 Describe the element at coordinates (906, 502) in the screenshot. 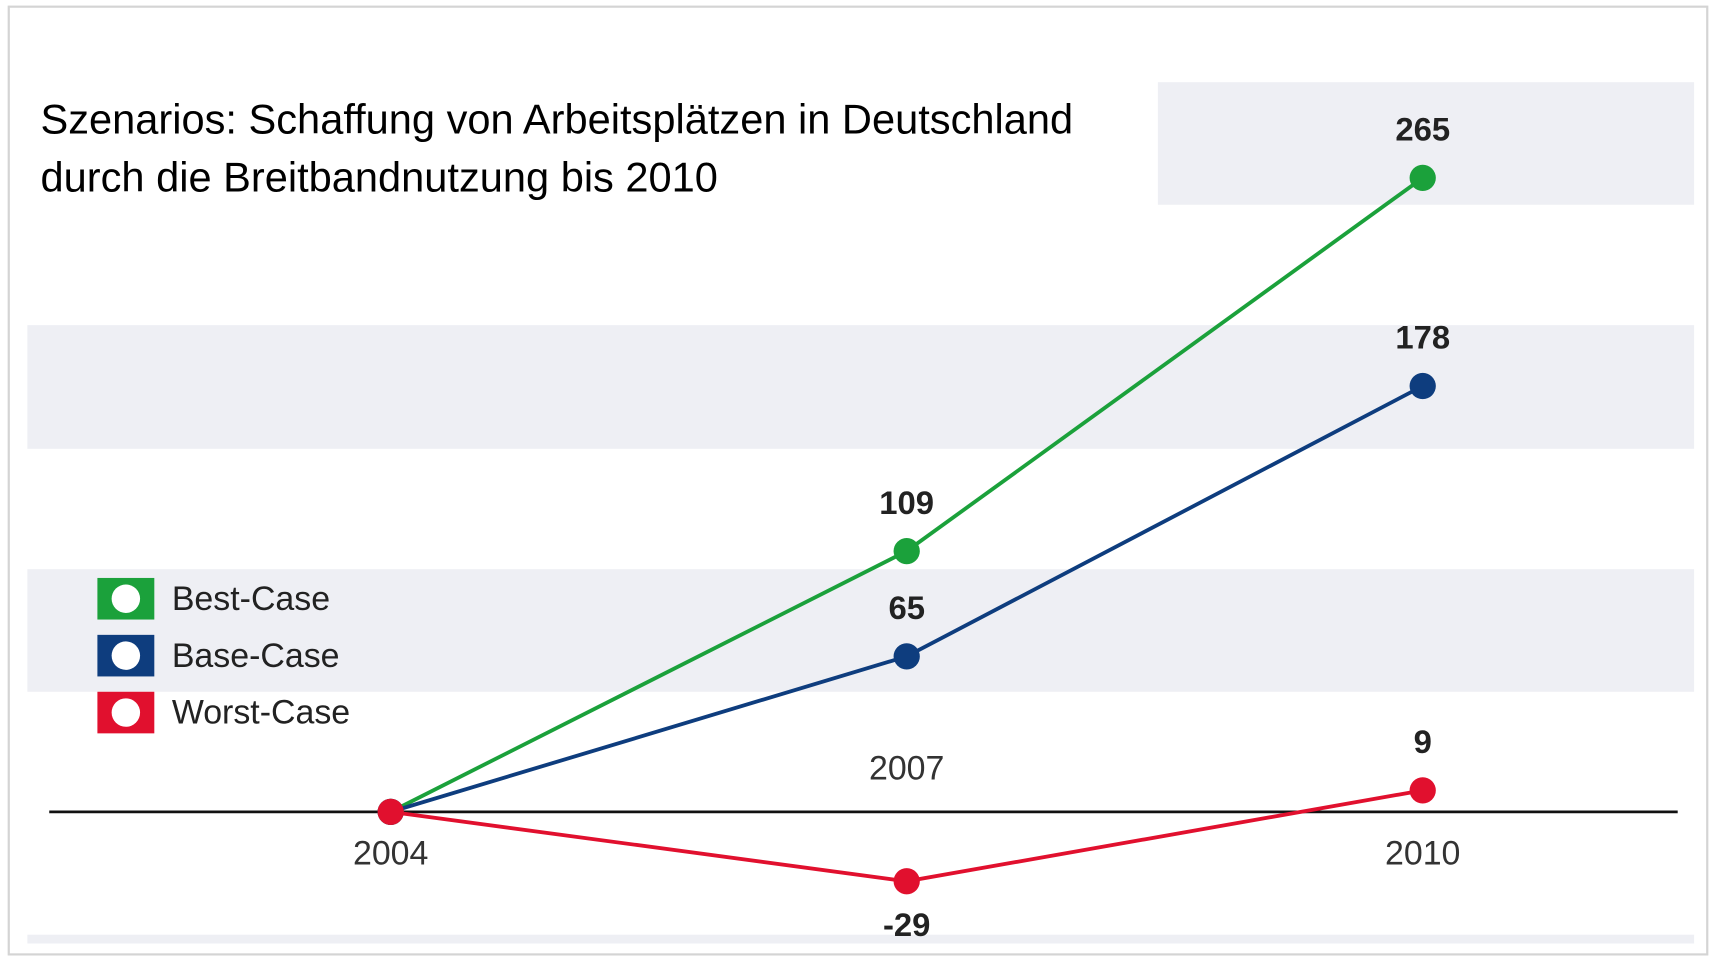

I see `data-label: 109` at that location.